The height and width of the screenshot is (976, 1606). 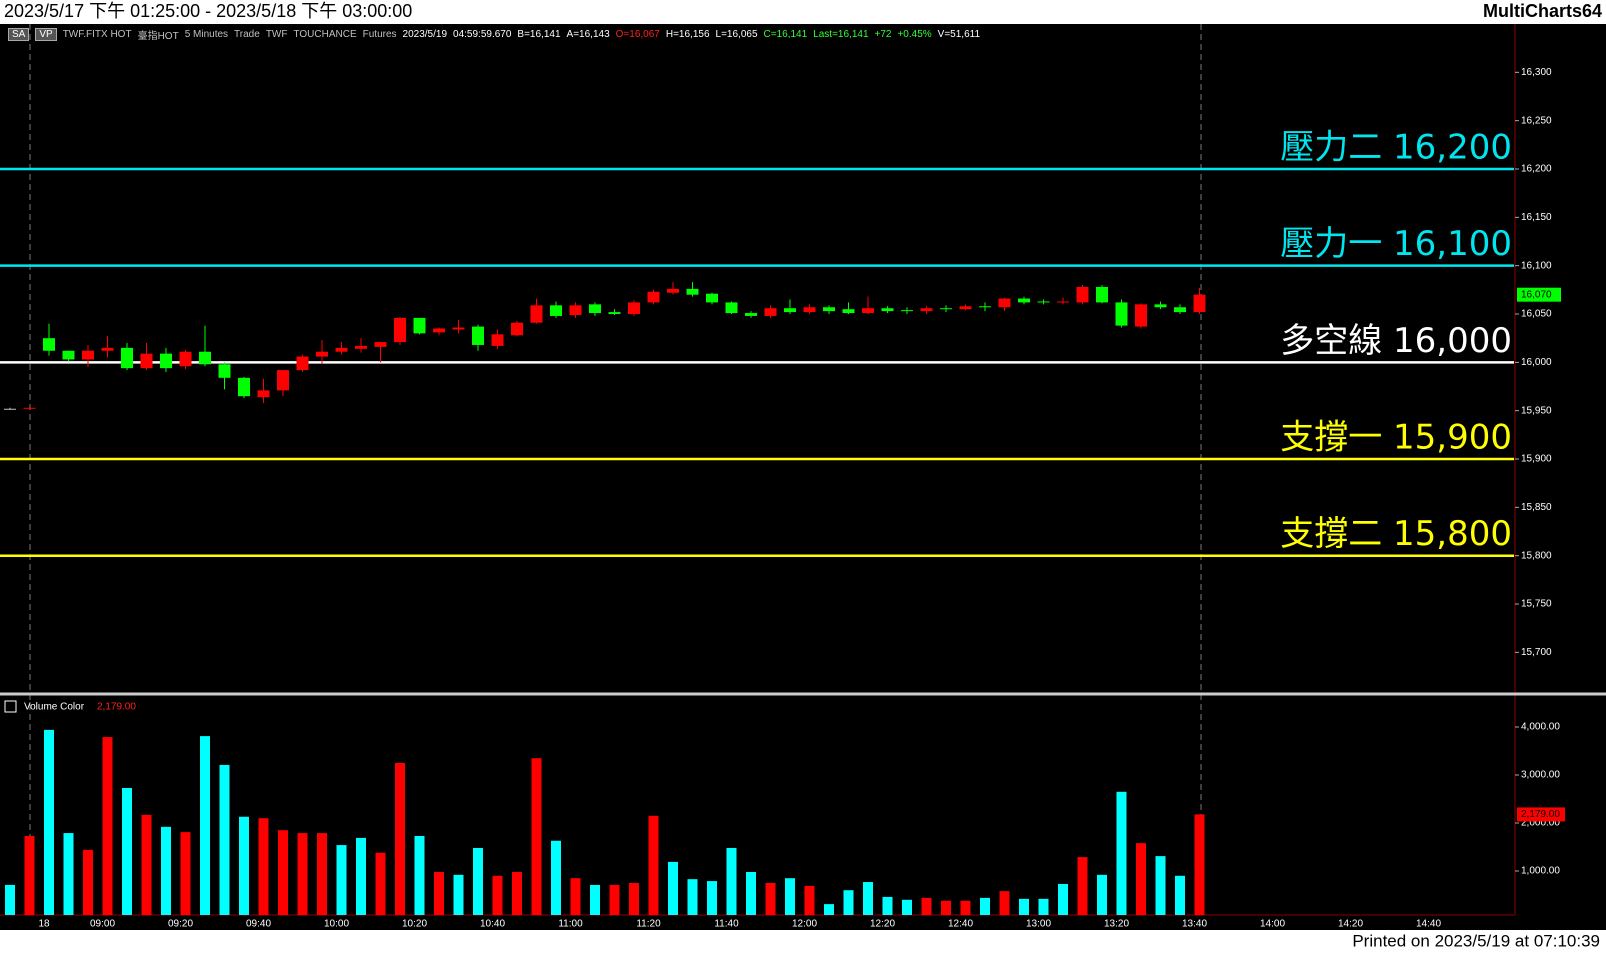 I want to click on y-tick-label: 15,900, so click(x=1536, y=459).